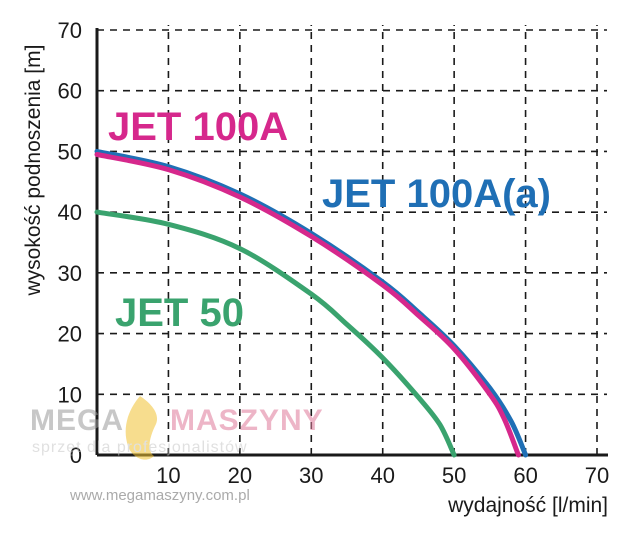  Describe the element at coordinates (525, 475) in the screenshot. I see `x-tick-label: 60` at that location.